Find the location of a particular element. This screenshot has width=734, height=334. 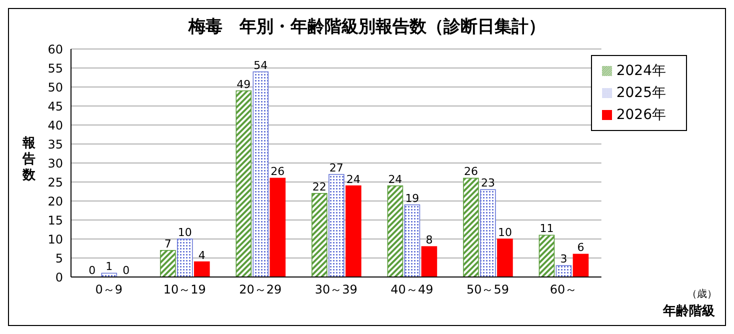

data-label: 54 is located at coordinates (261, 65).